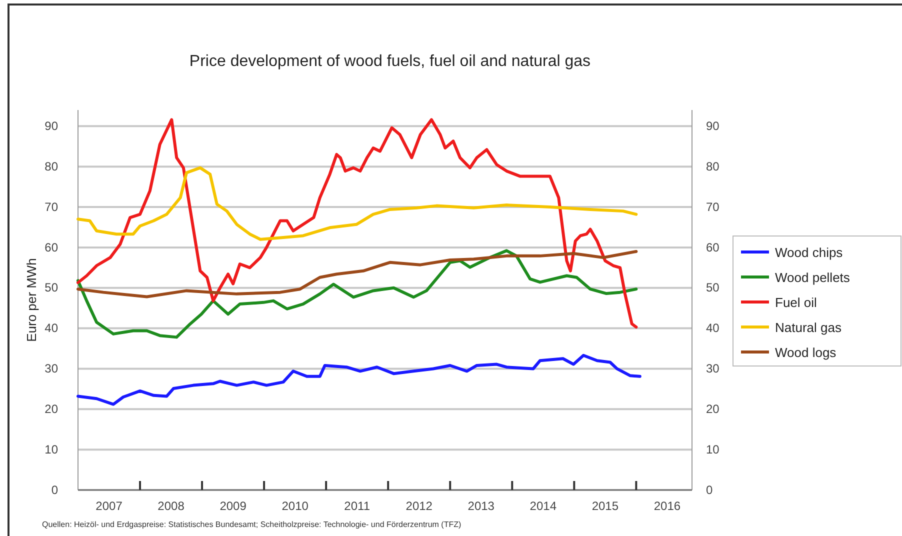  What do you see at coordinates (51, 449) in the screenshot?
I see `y-tick-label: 10` at bounding box center [51, 449].